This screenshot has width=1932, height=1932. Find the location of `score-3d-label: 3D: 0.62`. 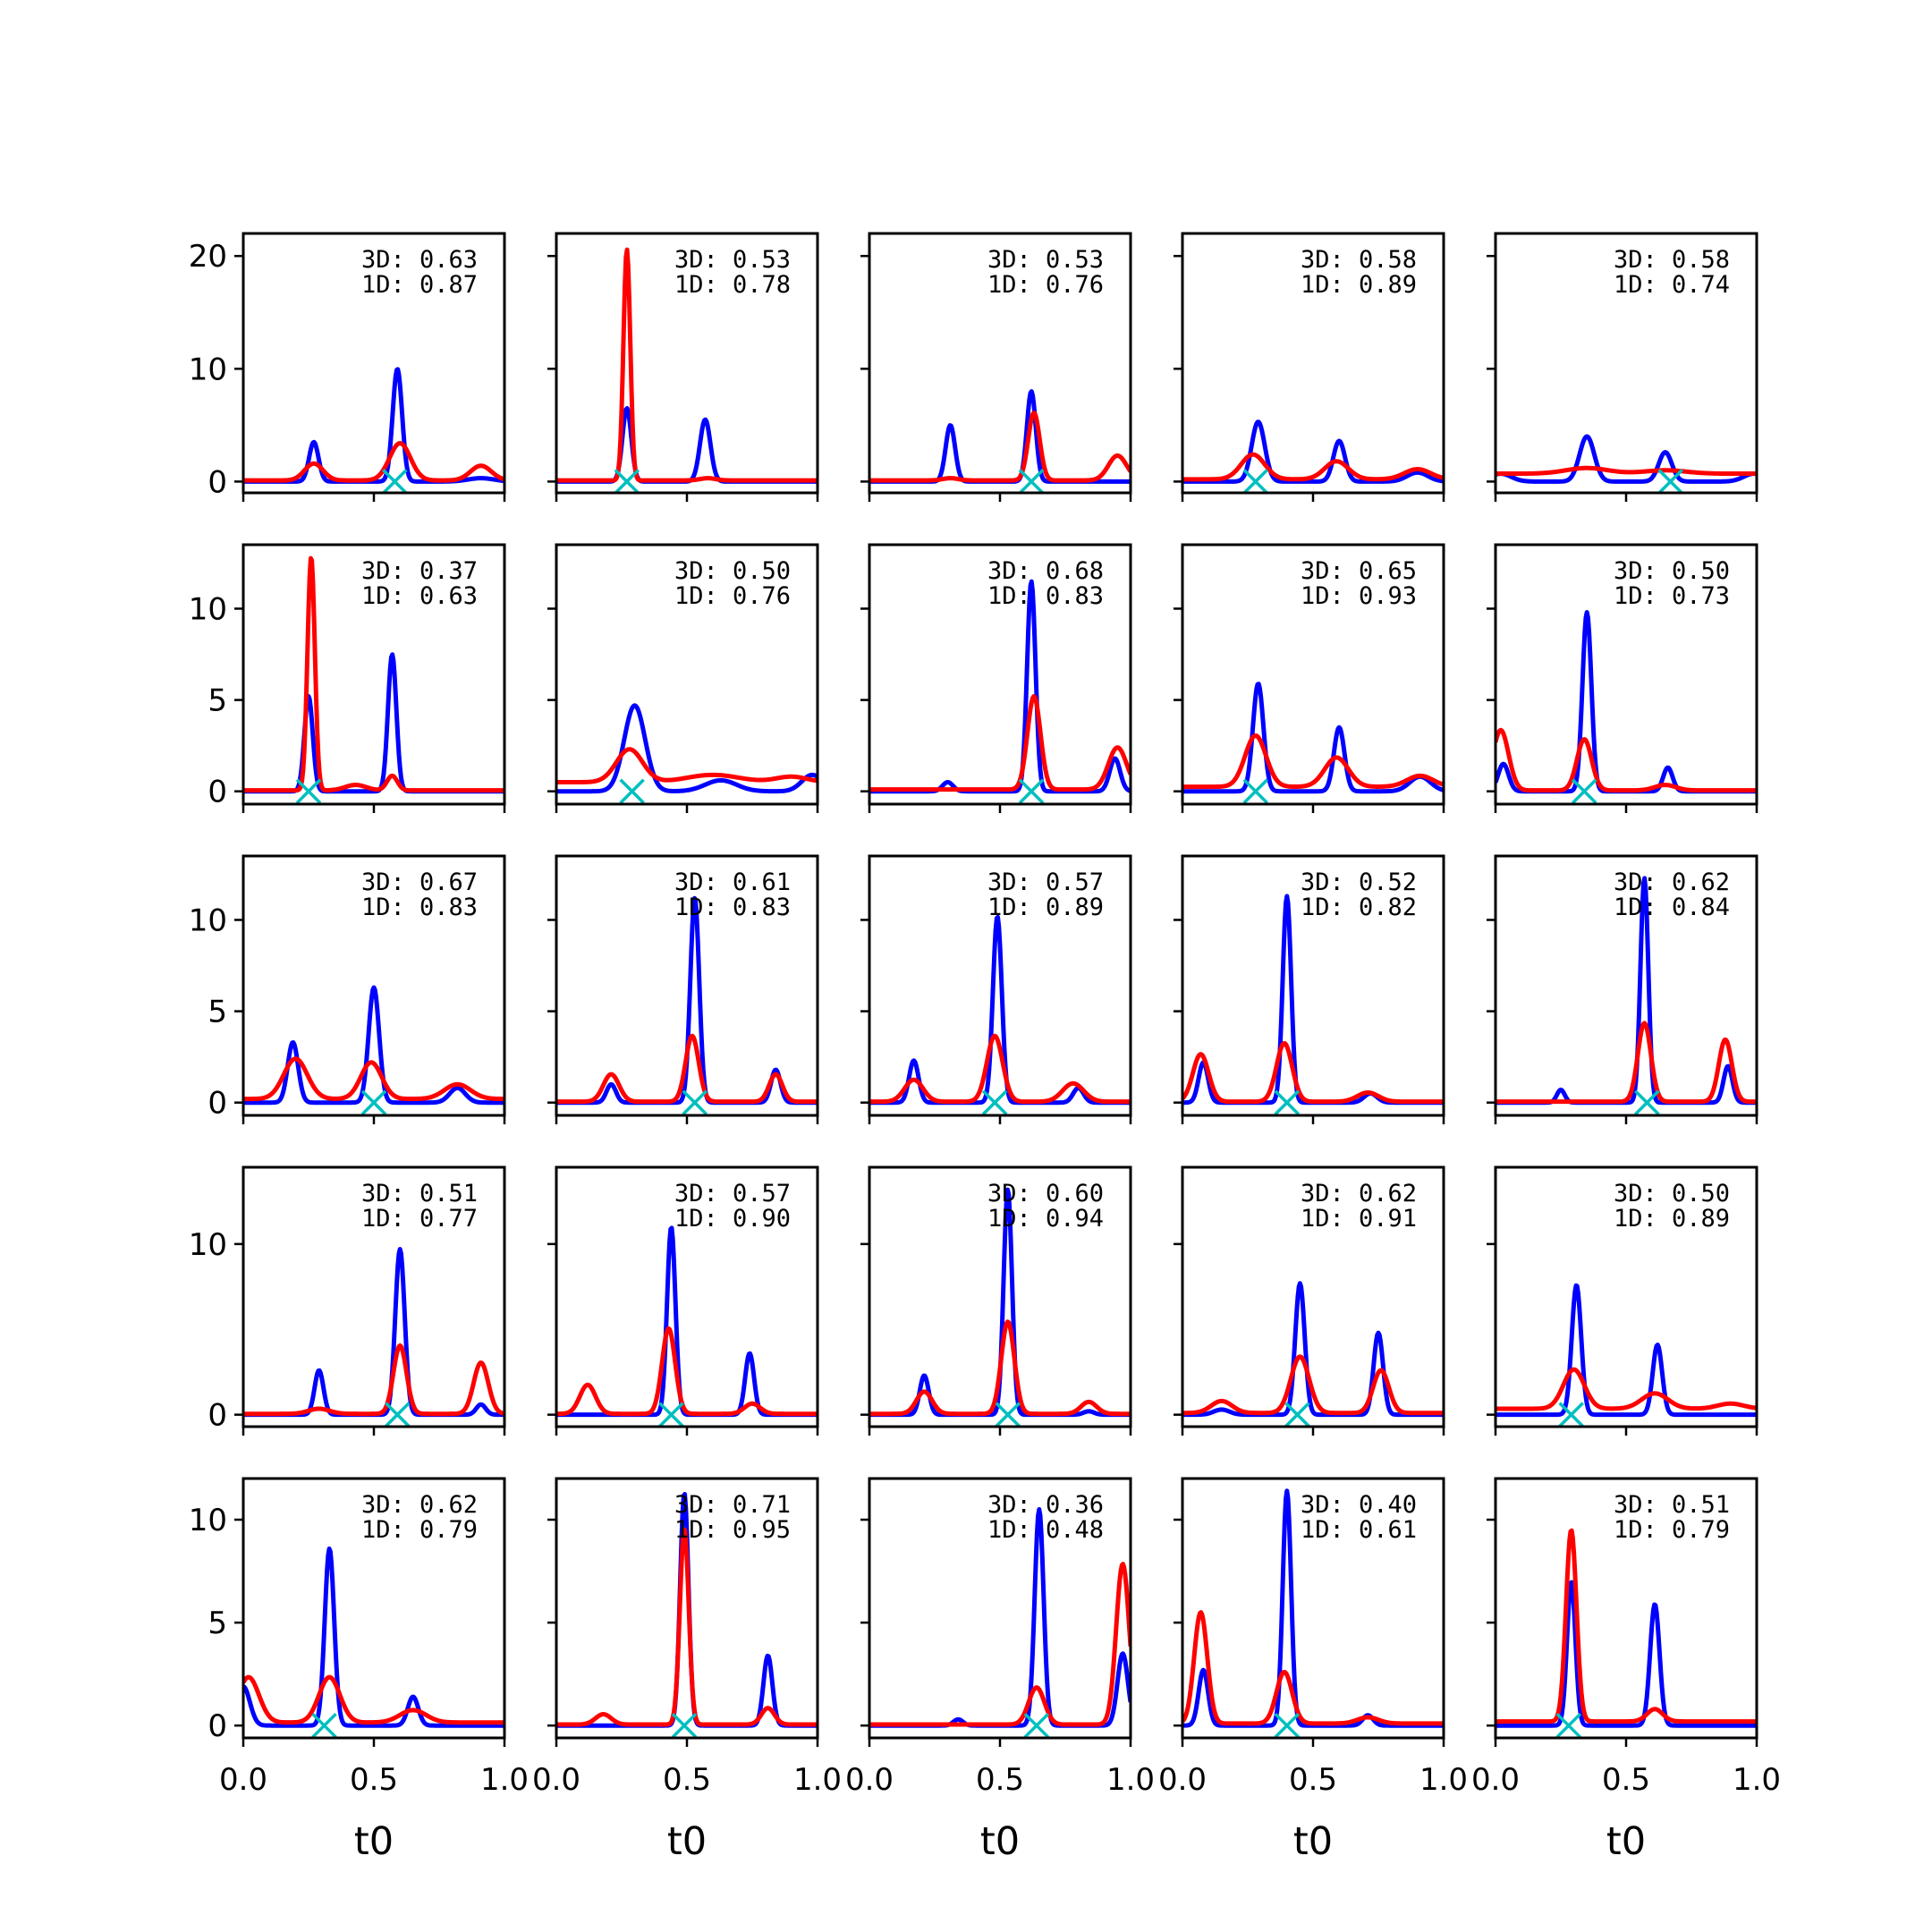

score-3d-label: 3D: 0.62 is located at coordinates (1672, 882).